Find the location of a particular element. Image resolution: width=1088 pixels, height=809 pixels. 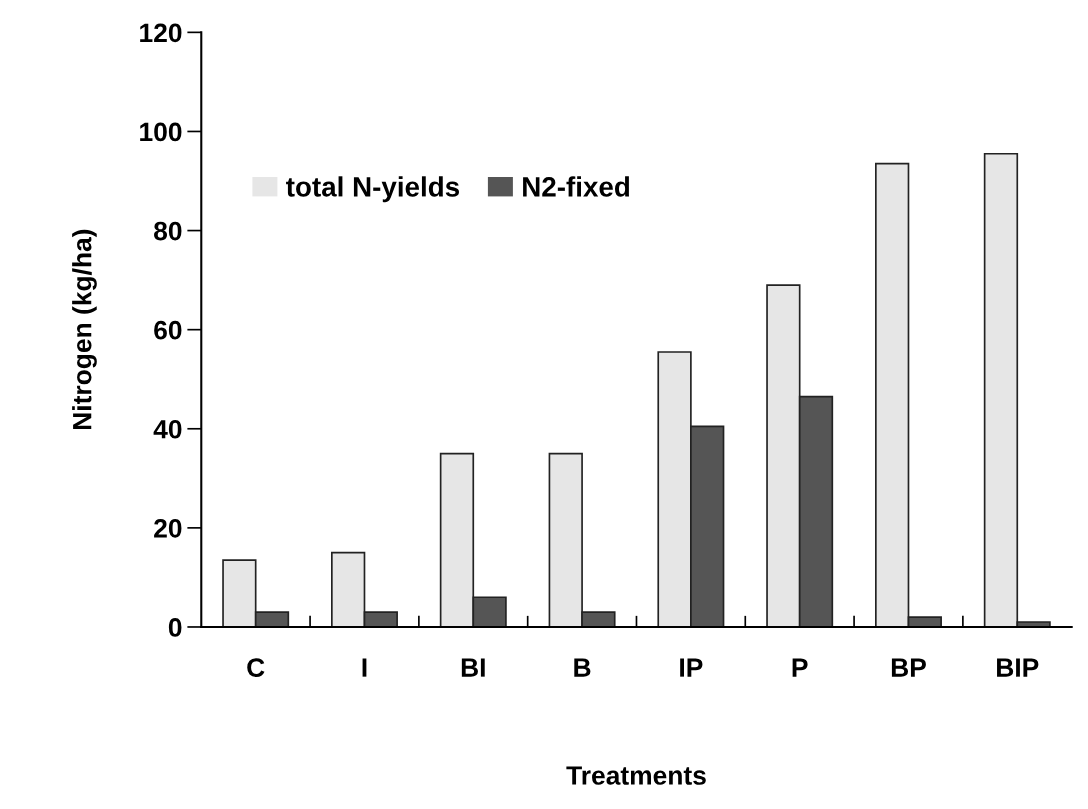

x-tick-label: B is located at coordinates (582, 667).